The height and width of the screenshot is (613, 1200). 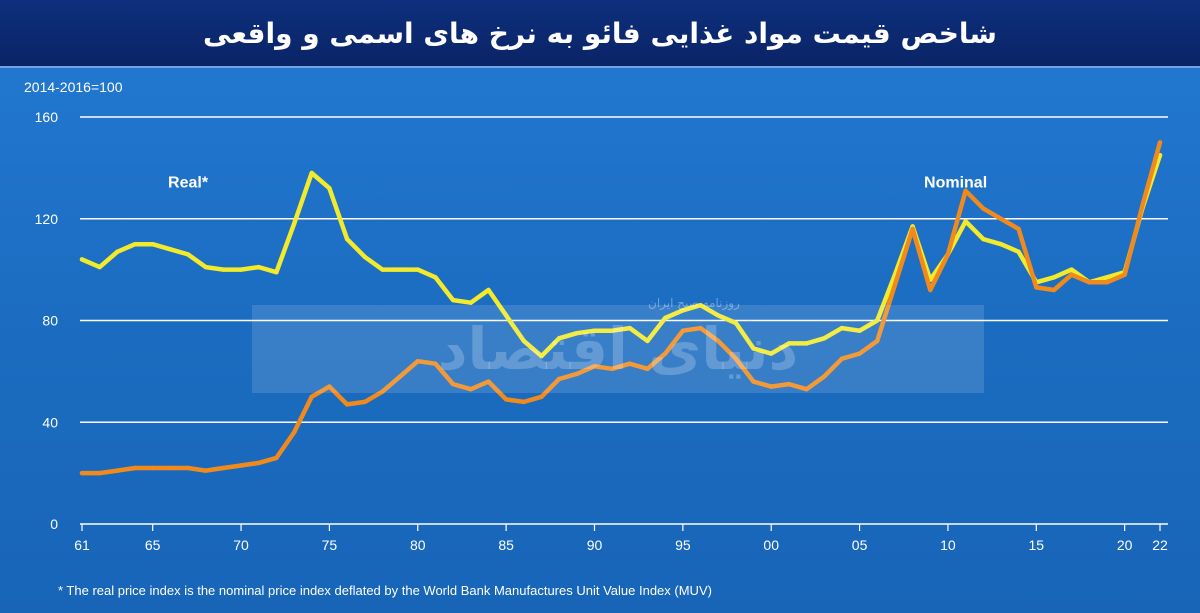 I want to click on x-tick-label: 65, so click(x=153, y=545).